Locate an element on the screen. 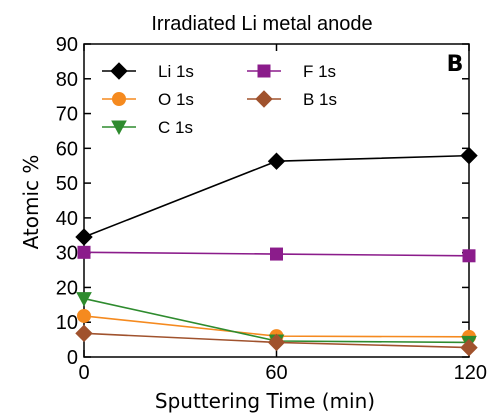 The width and height of the screenshot is (489, 417). chart-title: Irradiated Li metal anode is located at coordinates (261, 24).